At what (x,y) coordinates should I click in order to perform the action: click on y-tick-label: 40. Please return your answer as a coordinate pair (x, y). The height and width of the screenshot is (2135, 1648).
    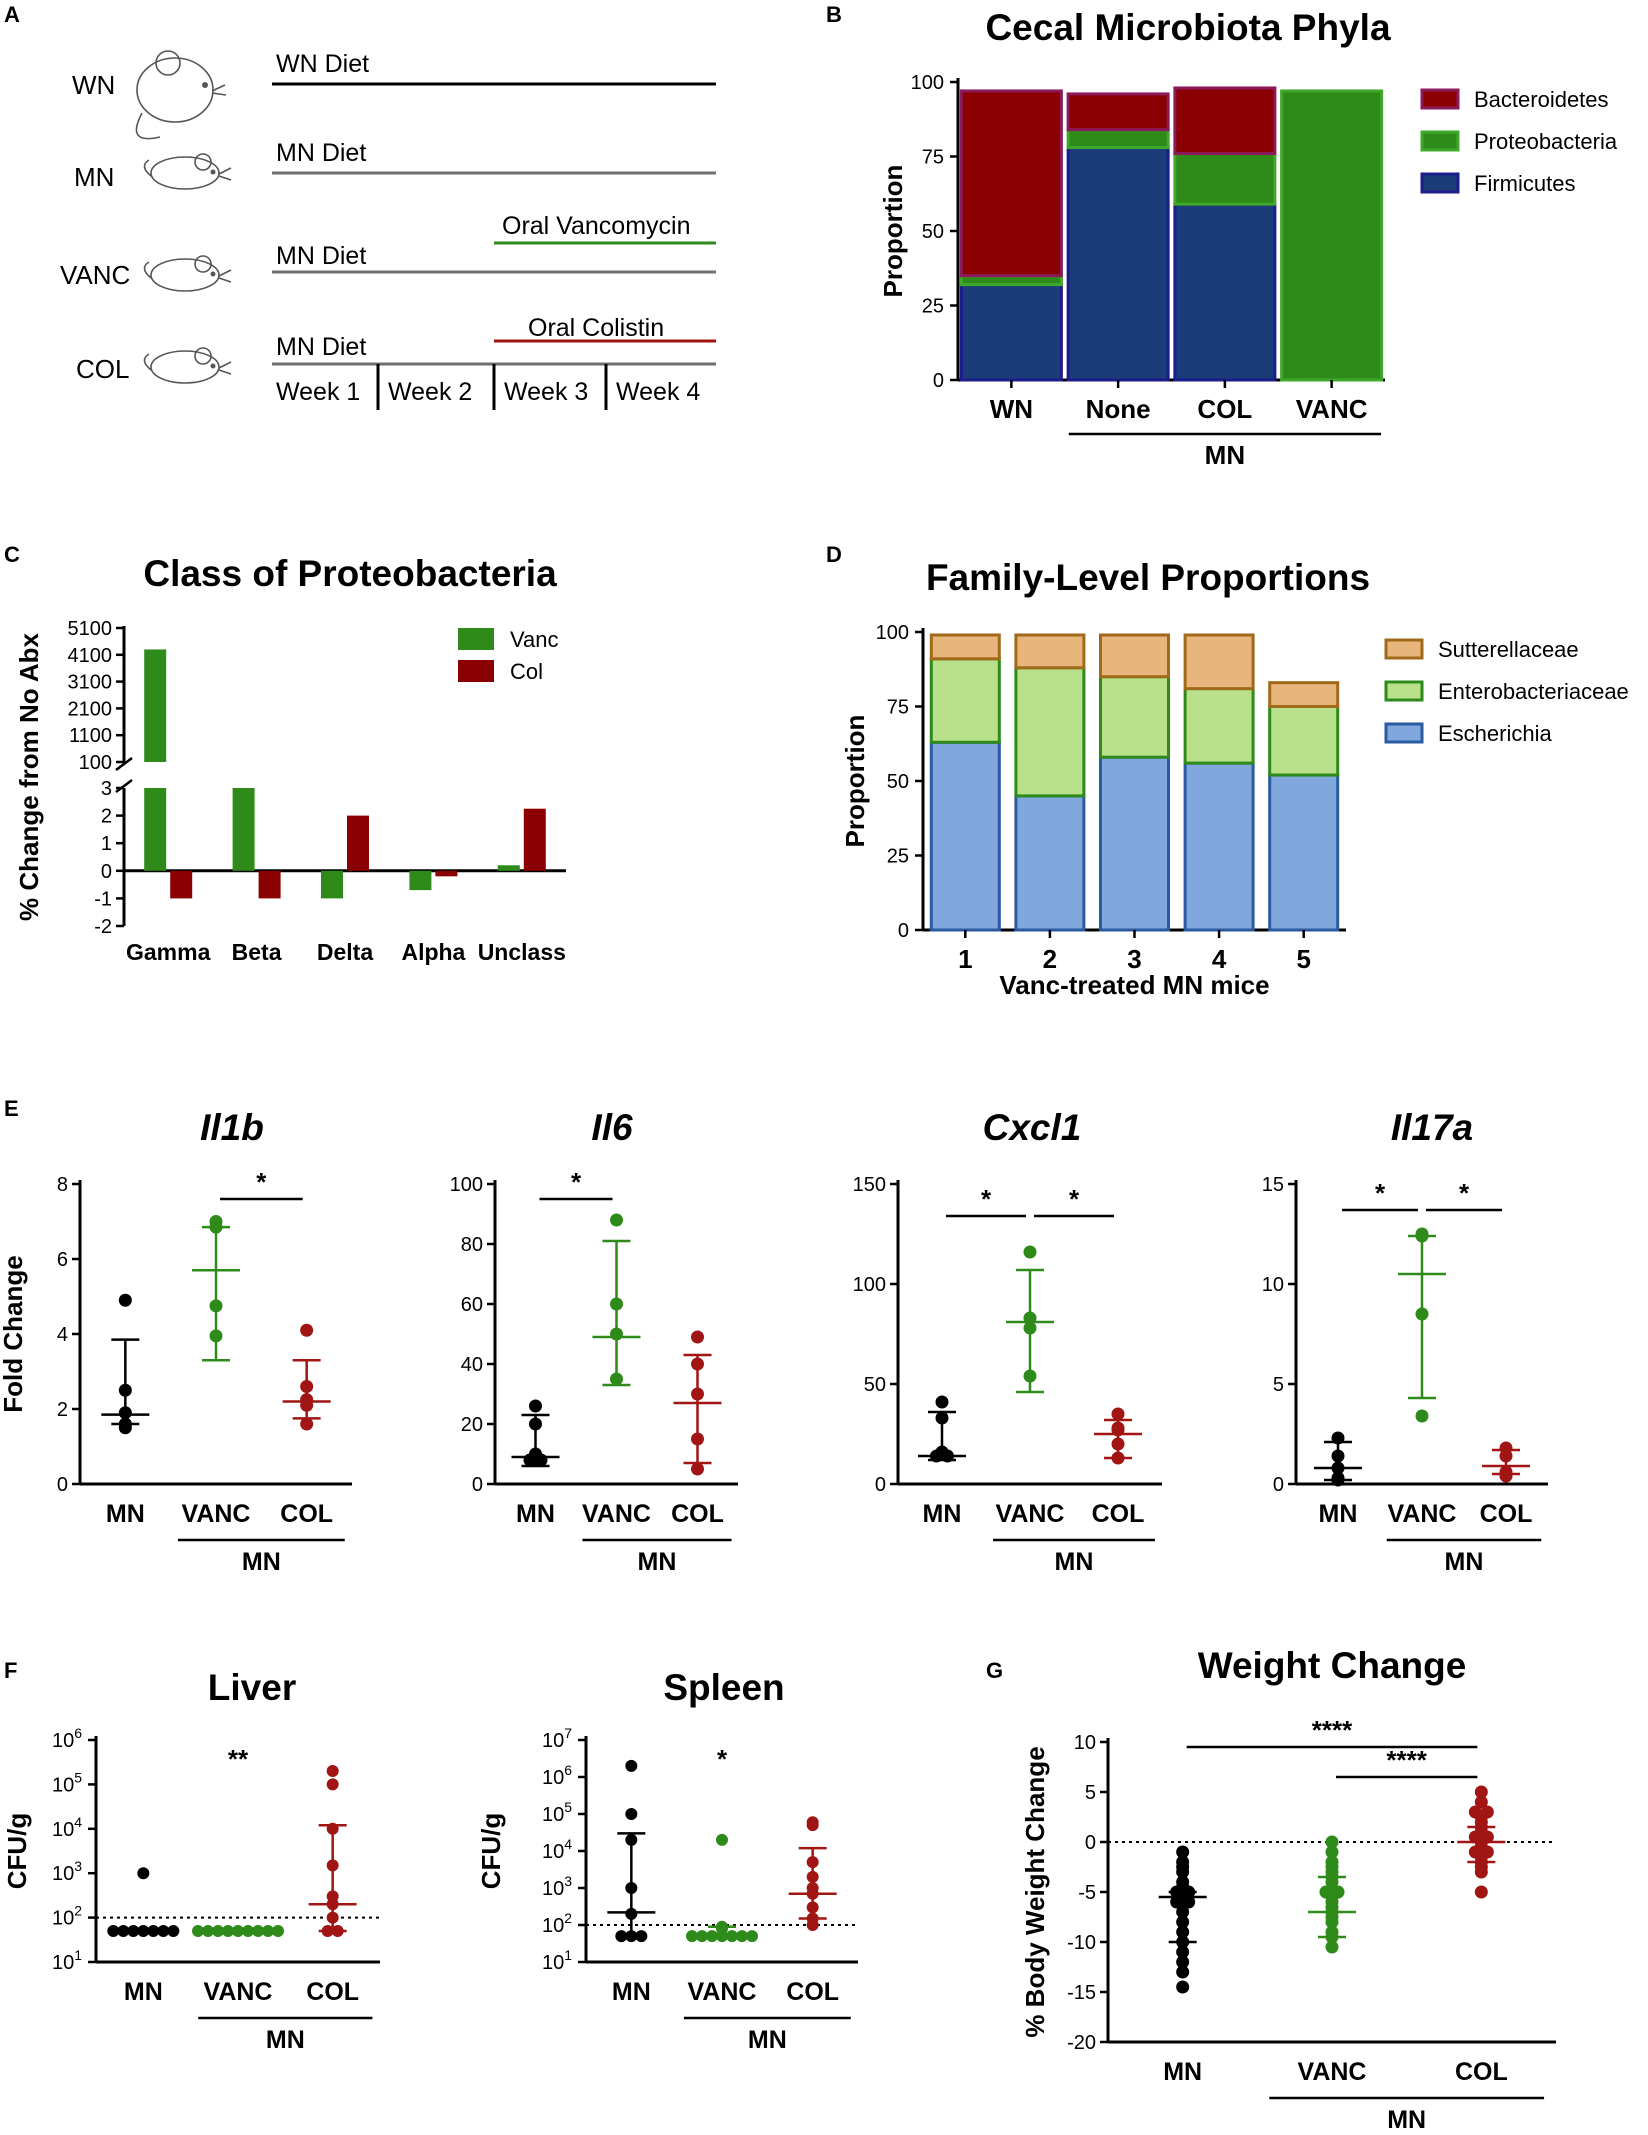
    Looking at the image, I should click on (472, 1365).